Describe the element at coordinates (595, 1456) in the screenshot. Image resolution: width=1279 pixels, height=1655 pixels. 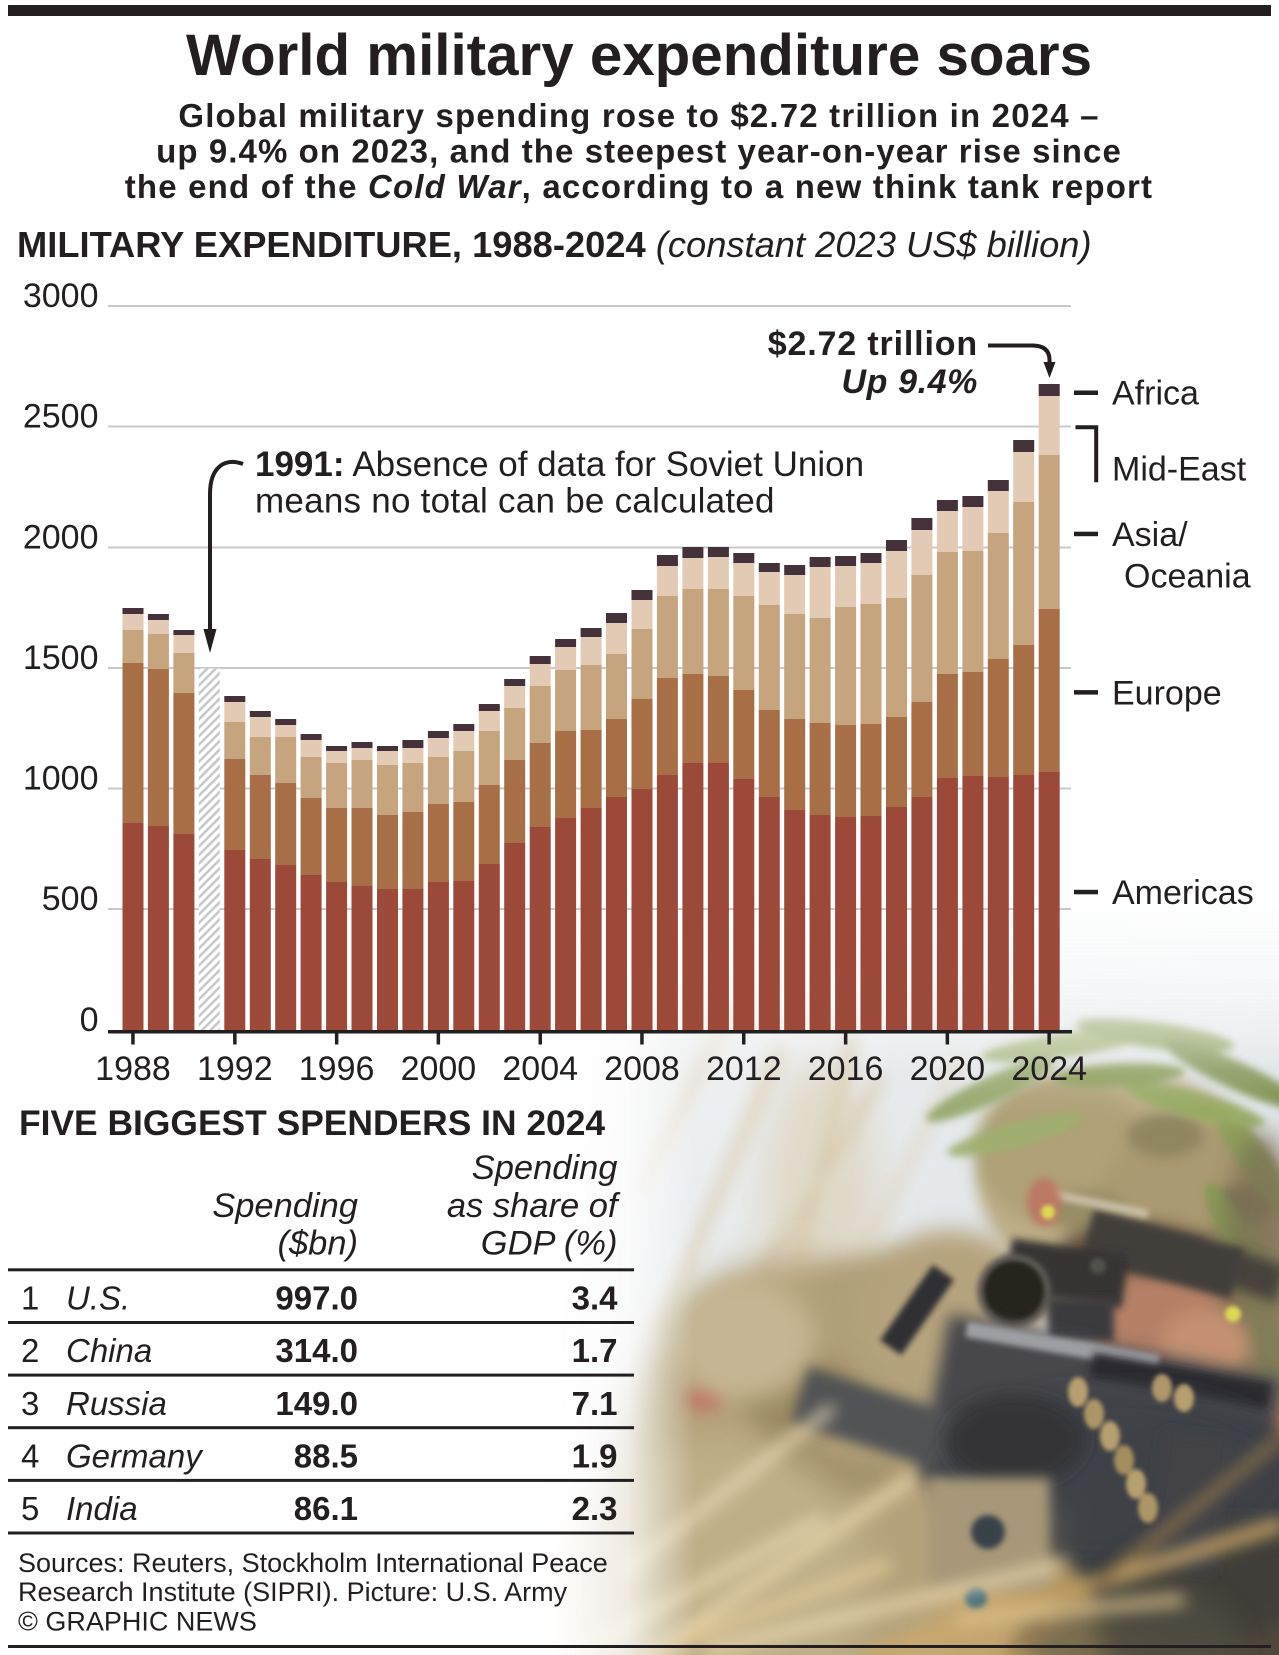
I see `svg-text: 1.9` at that location.